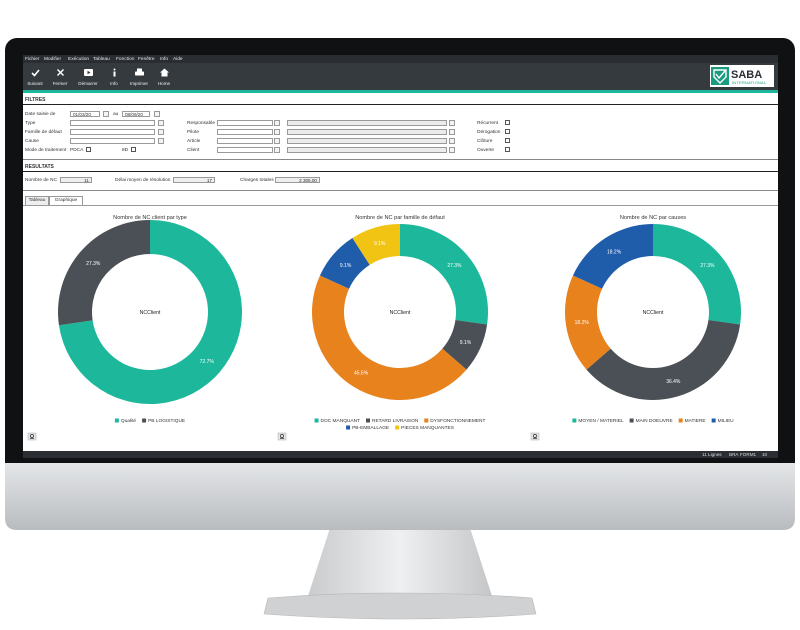 This screenshot has width=800, height=630. I want to click on menu-item: Fichier, so click(32, 59).